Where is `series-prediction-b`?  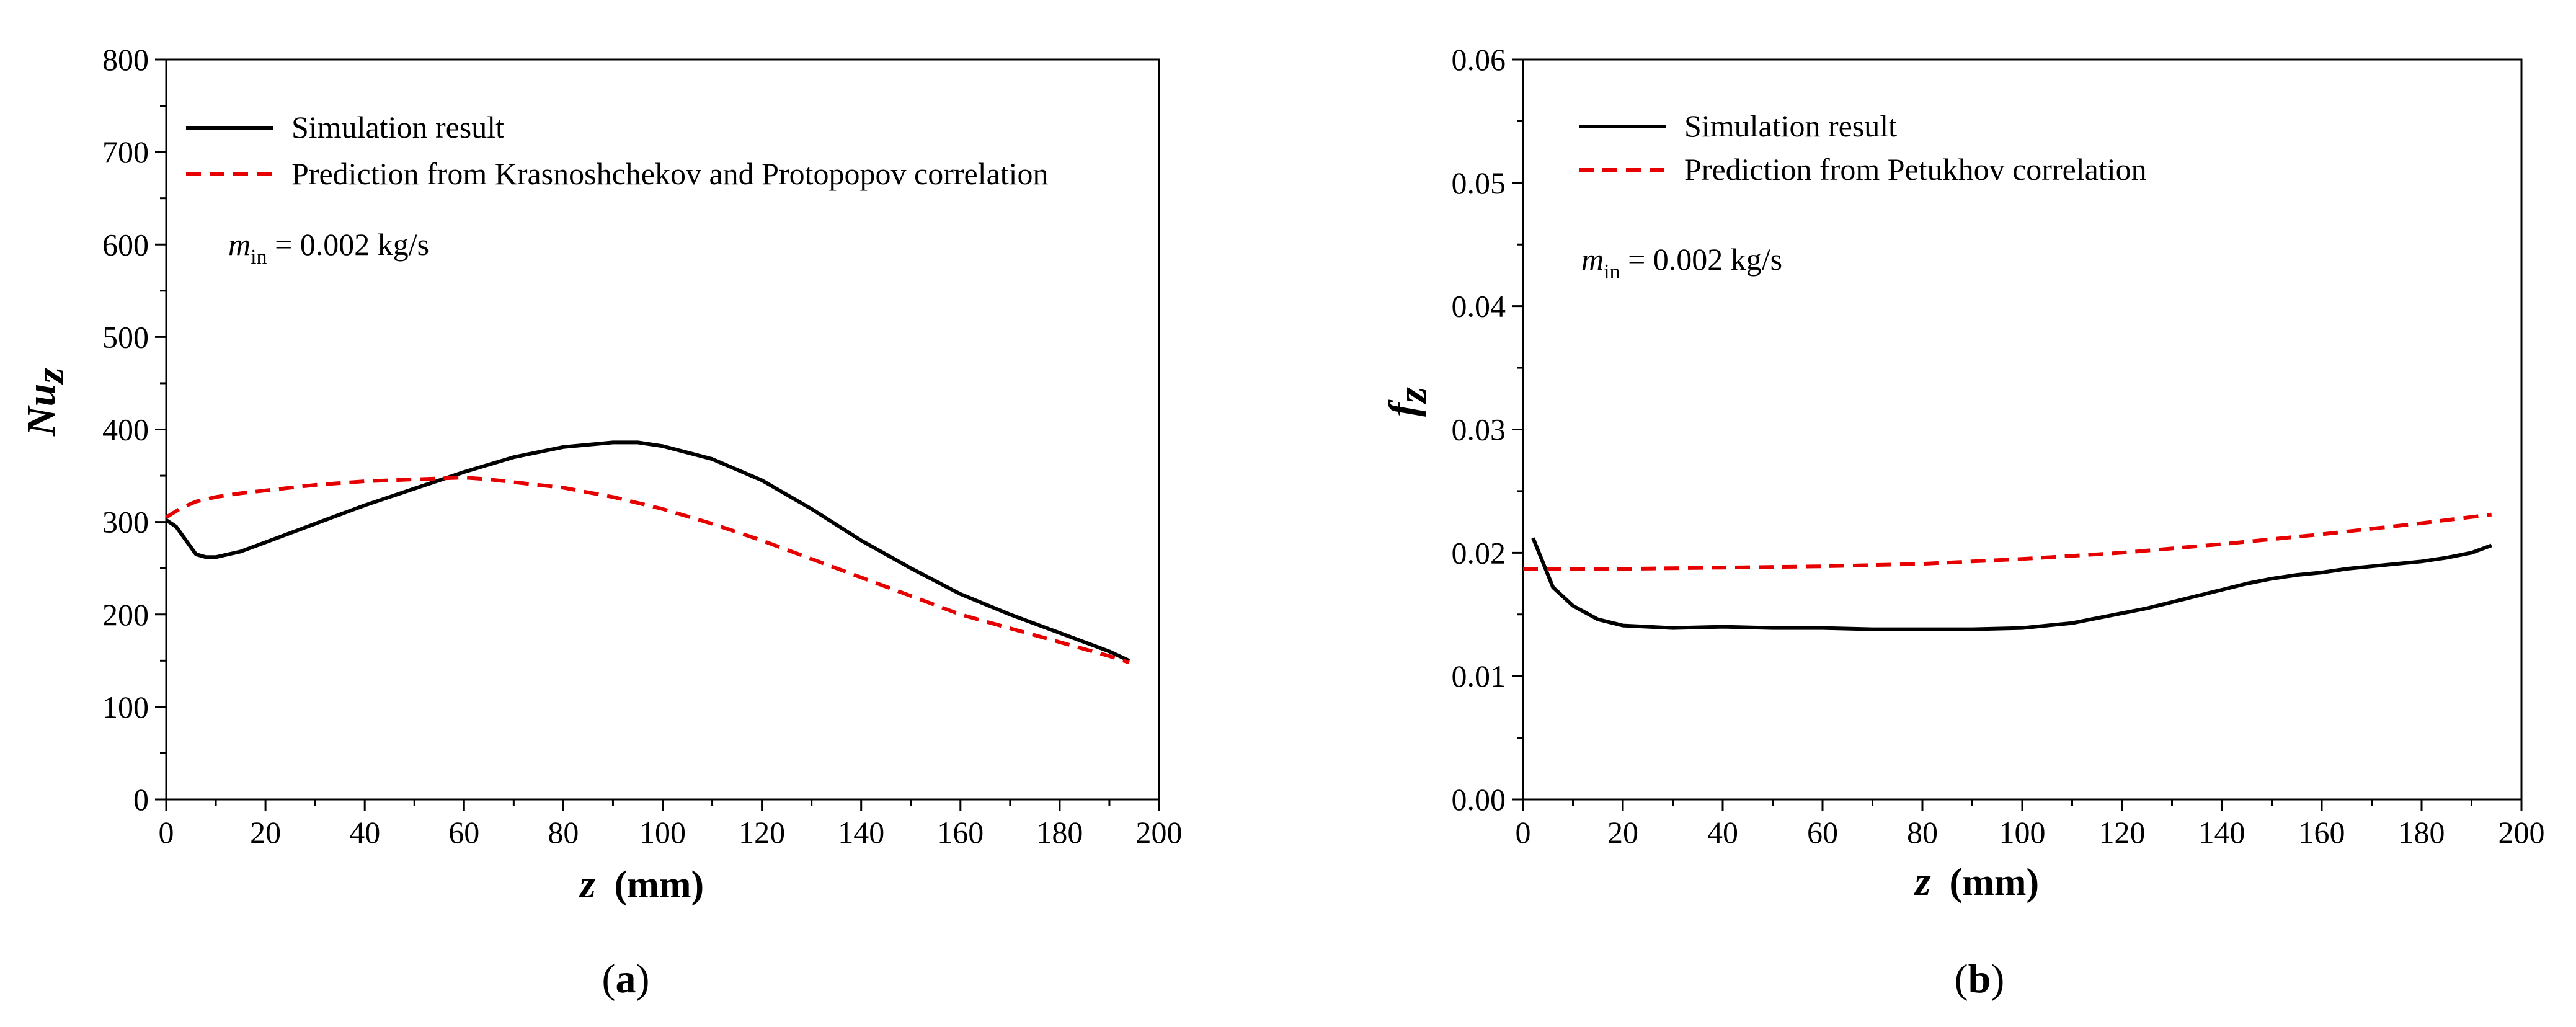 series-prediction-b is located at coordinates (2007, 541).